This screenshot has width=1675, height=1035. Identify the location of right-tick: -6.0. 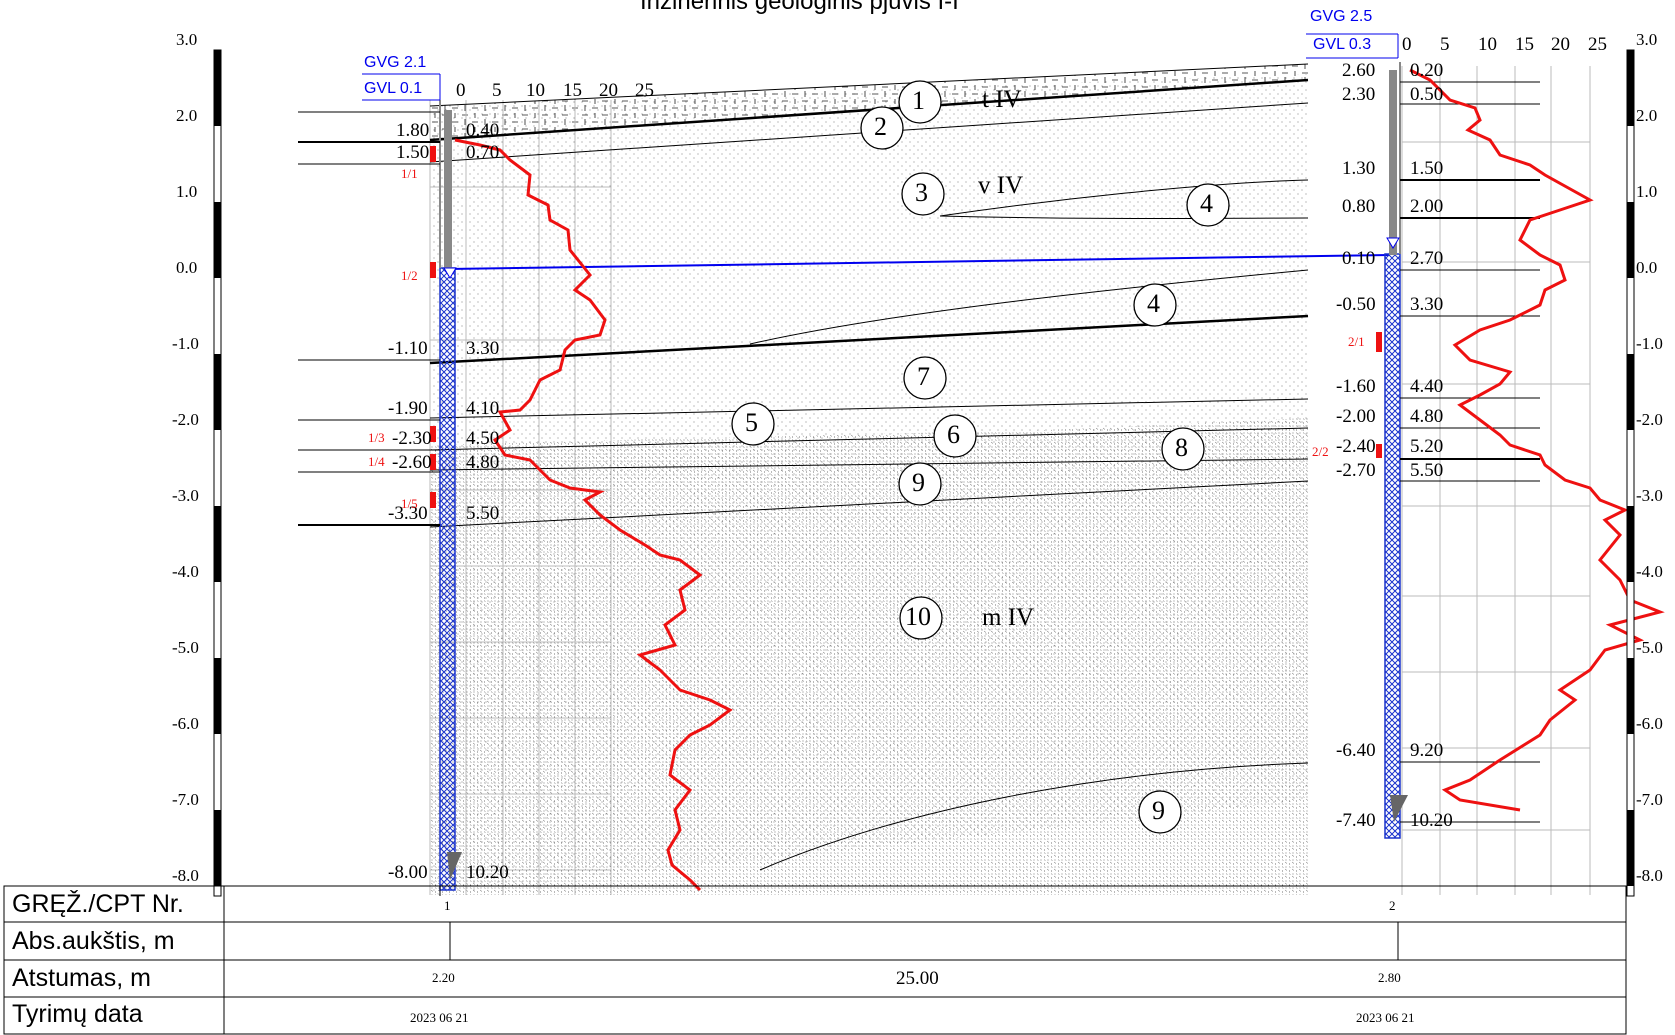
(1649, 723).